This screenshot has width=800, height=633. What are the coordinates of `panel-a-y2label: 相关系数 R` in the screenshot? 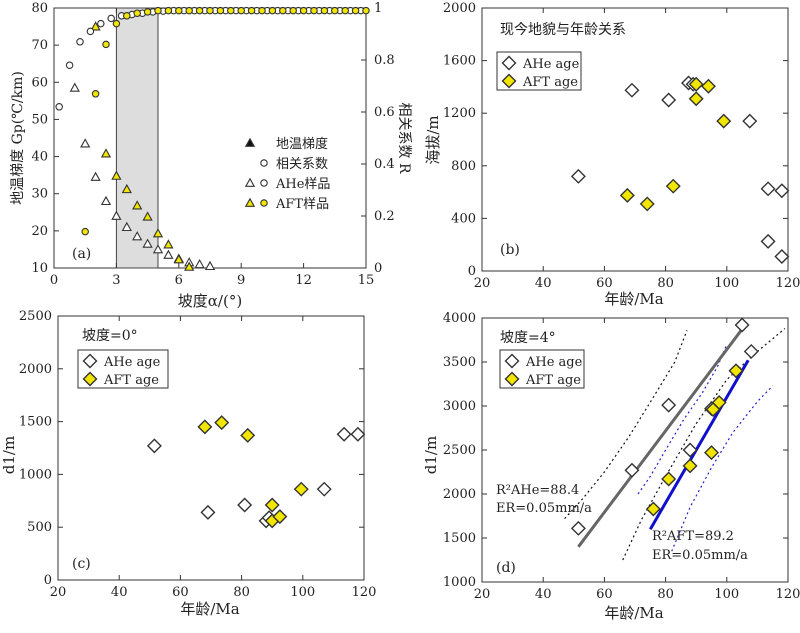 It's located at (404, 138).